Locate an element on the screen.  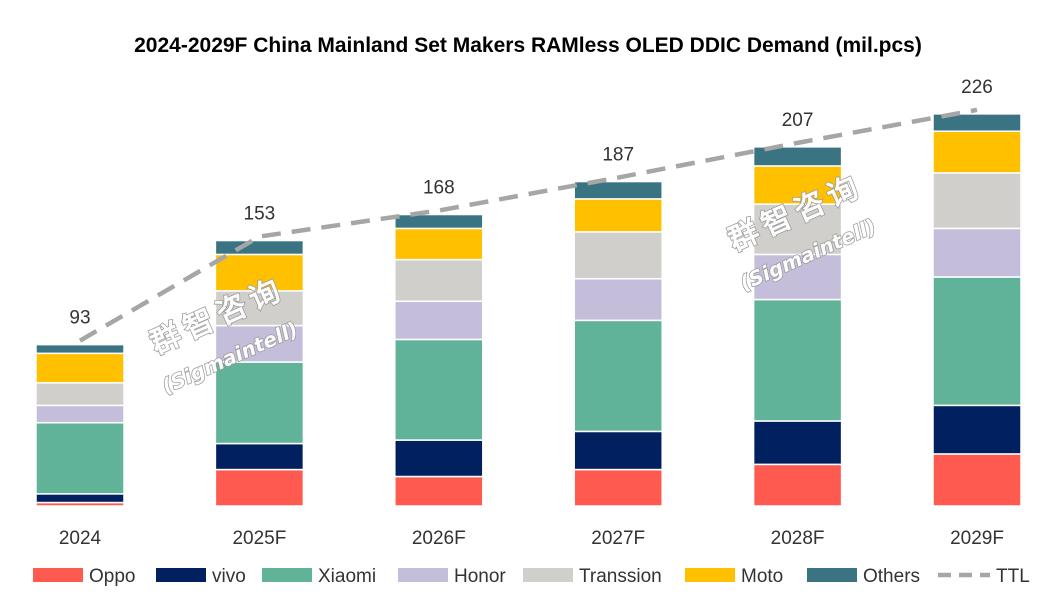
legend-label: Honor is located at coordinates (480, 576).